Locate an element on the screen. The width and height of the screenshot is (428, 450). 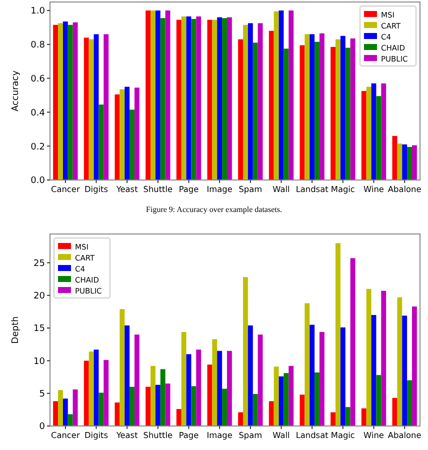
x-tick-label: Wall is located at coordinates (281, 435).